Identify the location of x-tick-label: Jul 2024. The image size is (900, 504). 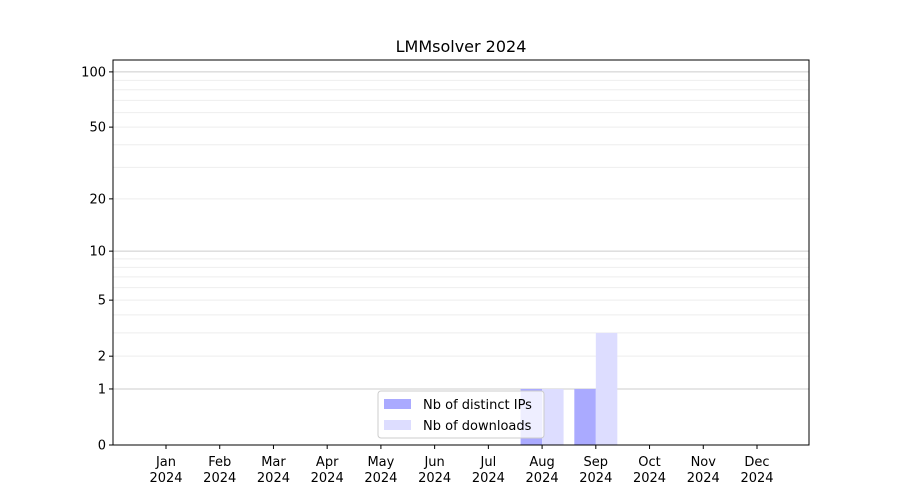
(488, 470).